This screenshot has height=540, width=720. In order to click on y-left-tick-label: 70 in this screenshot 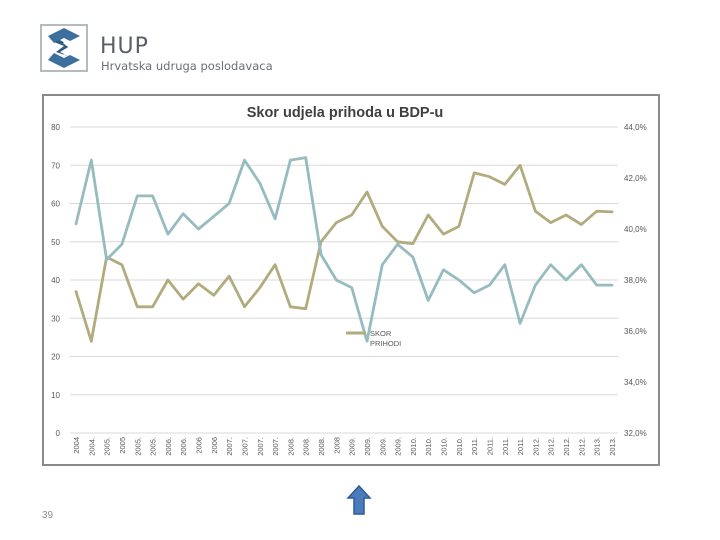, I will do `click(55, 165)`.